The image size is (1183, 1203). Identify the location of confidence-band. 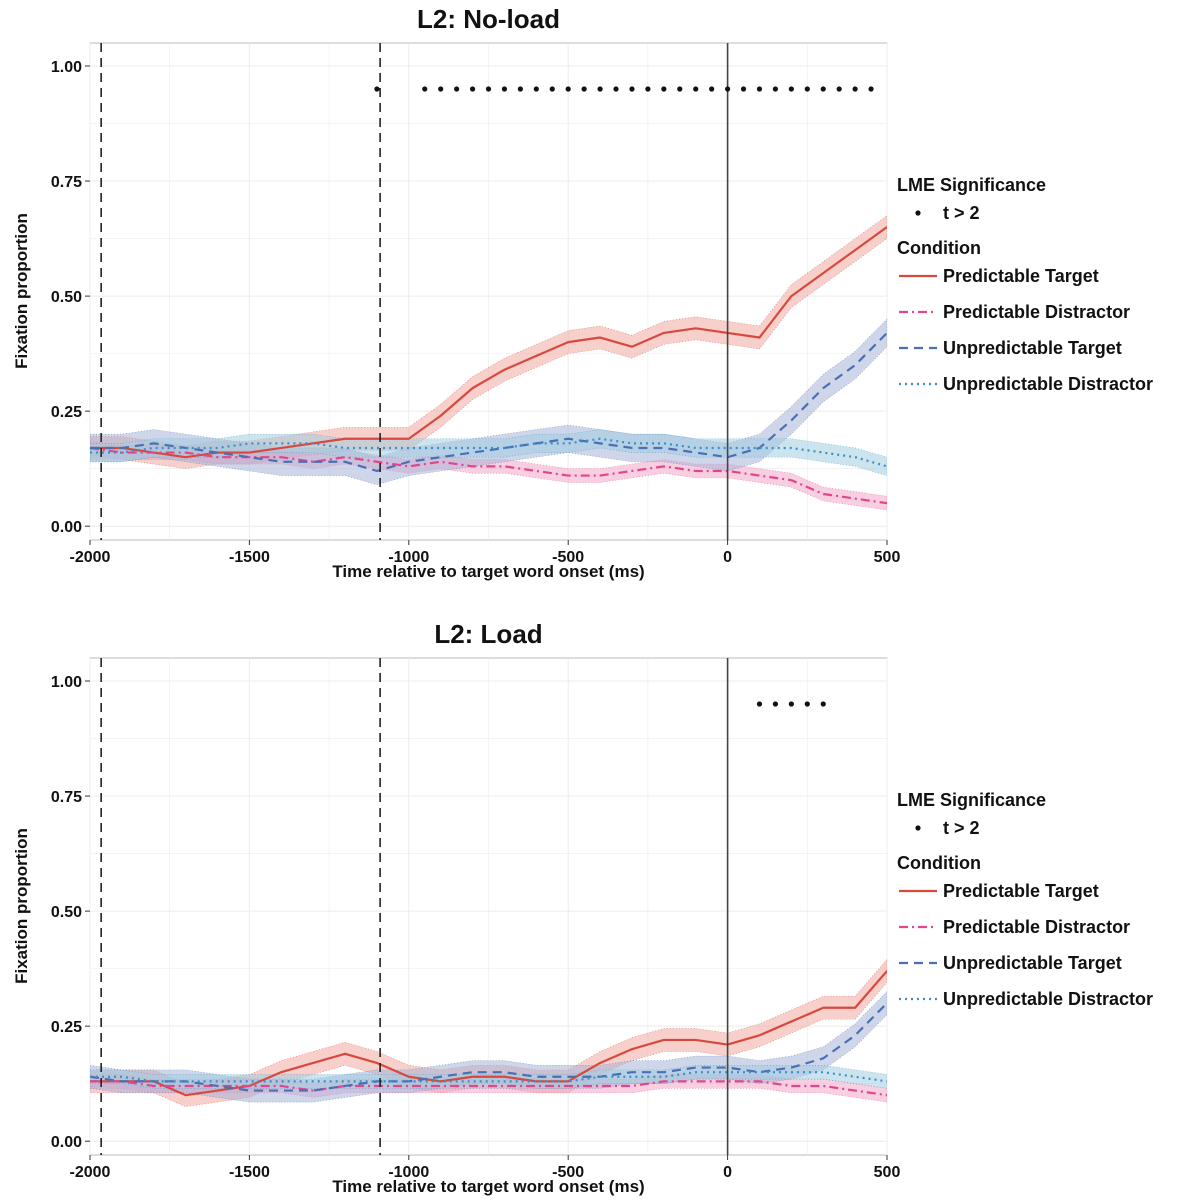
(488, 452).